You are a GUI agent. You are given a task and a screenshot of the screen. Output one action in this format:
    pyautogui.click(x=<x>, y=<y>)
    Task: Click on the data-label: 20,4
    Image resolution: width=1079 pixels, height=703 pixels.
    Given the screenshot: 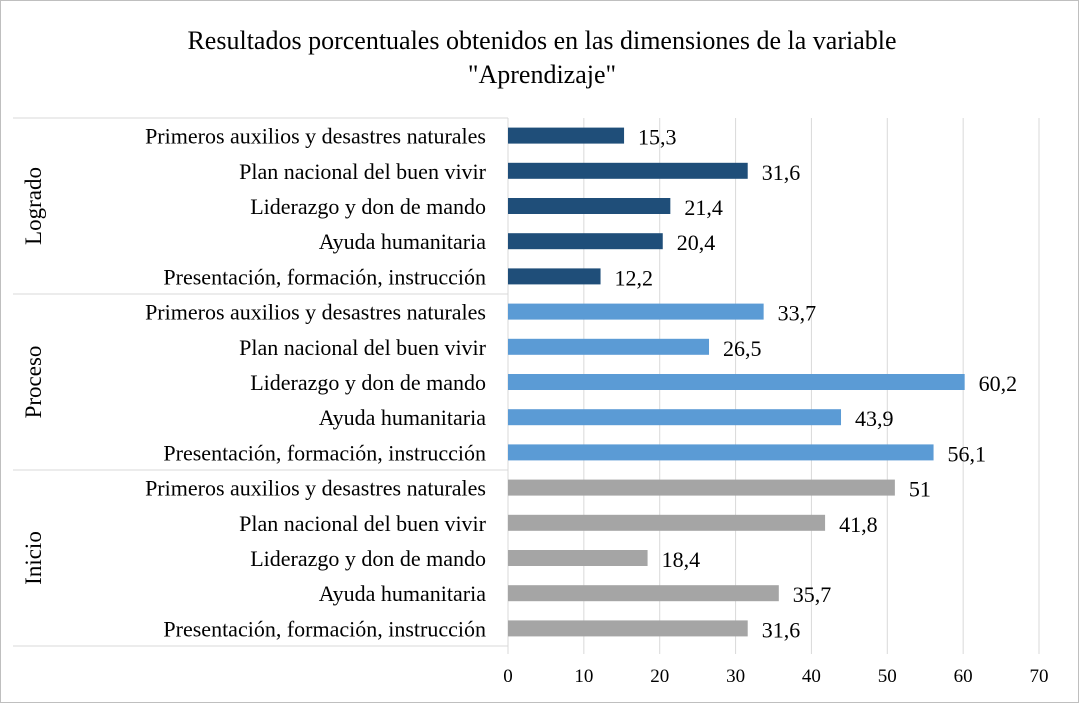 What is the action you would take?
    pyautogui.click(x=696, y=242)
    